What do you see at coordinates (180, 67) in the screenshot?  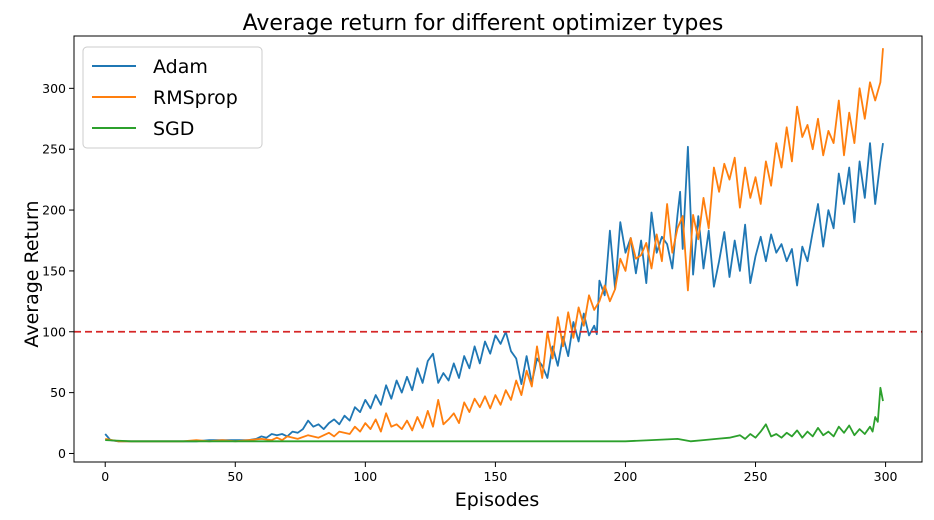 I see `legend-label-adam: Adam` at bounding box center [180, 67].